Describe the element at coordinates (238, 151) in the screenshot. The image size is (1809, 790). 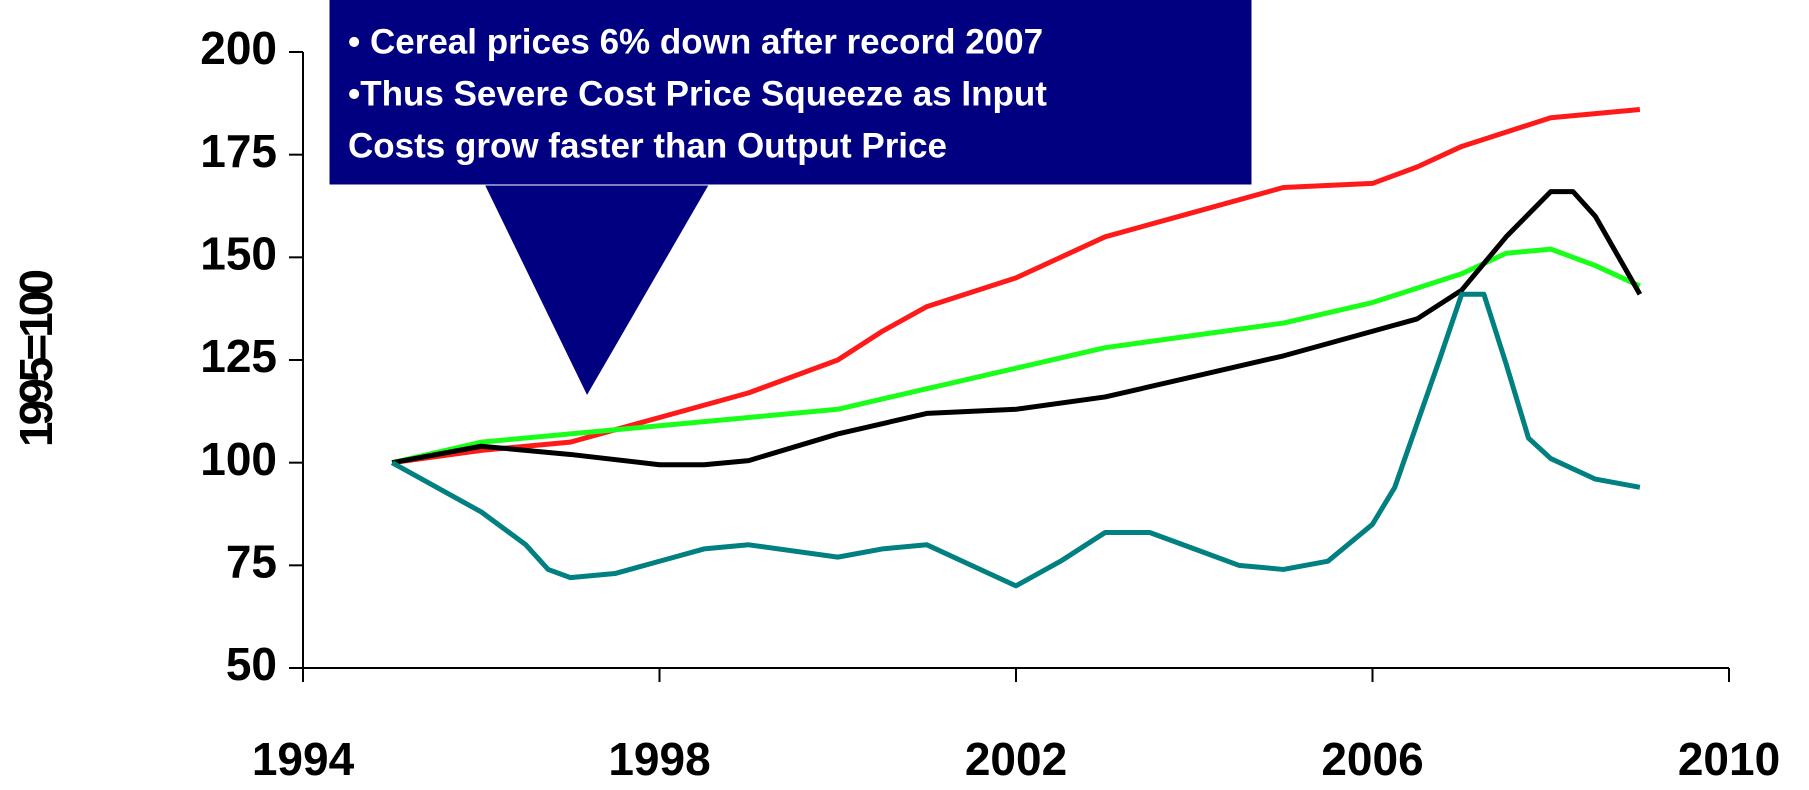
I see `y-tick-label: 175` at that location.